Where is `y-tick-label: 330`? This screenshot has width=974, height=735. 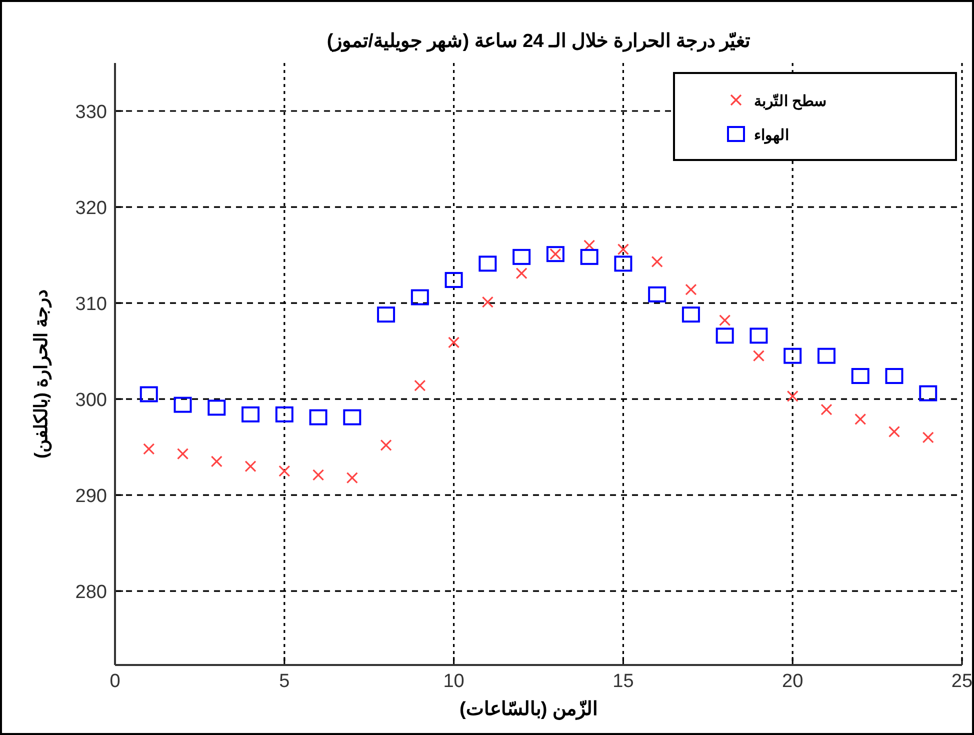 y-tick-label: 330 is located at coordinates (91, 113).